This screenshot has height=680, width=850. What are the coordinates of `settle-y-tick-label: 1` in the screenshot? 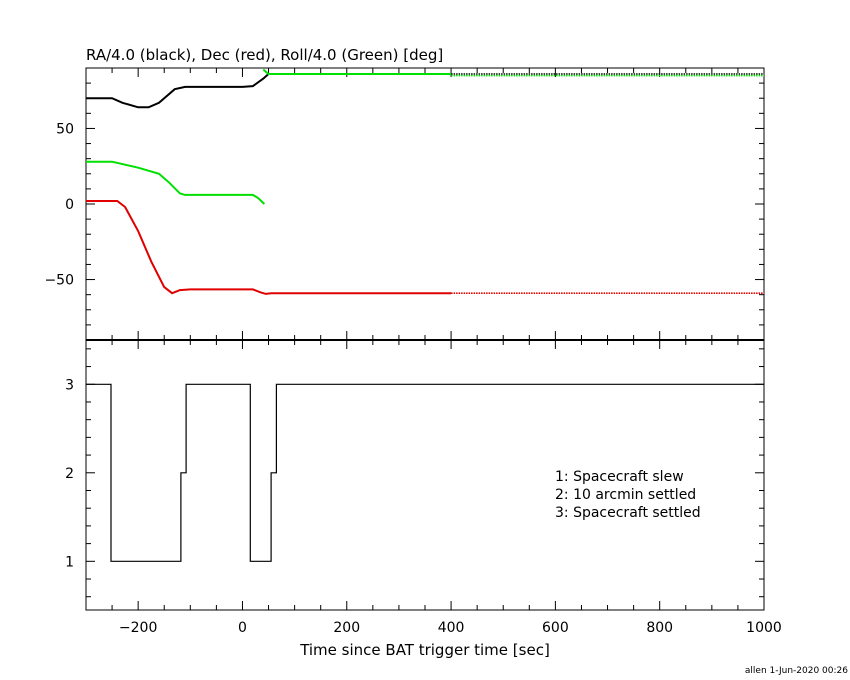 It's located at (69, 562).